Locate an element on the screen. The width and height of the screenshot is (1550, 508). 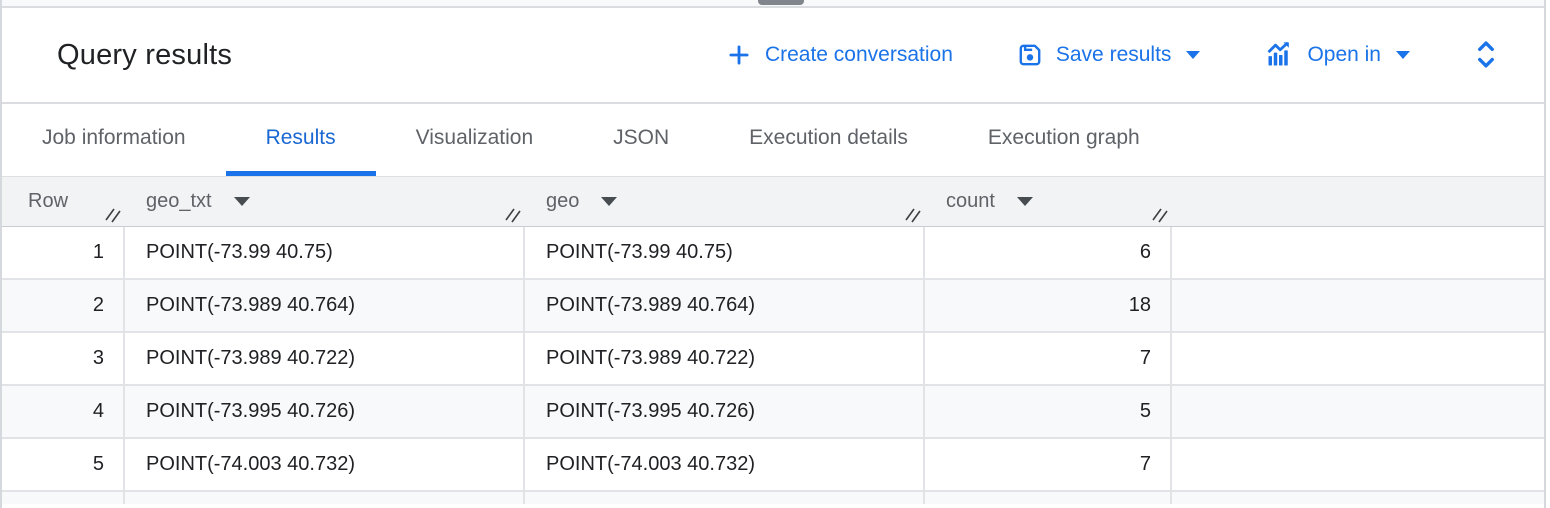
plus-icon is located at coordinates (739, 55).